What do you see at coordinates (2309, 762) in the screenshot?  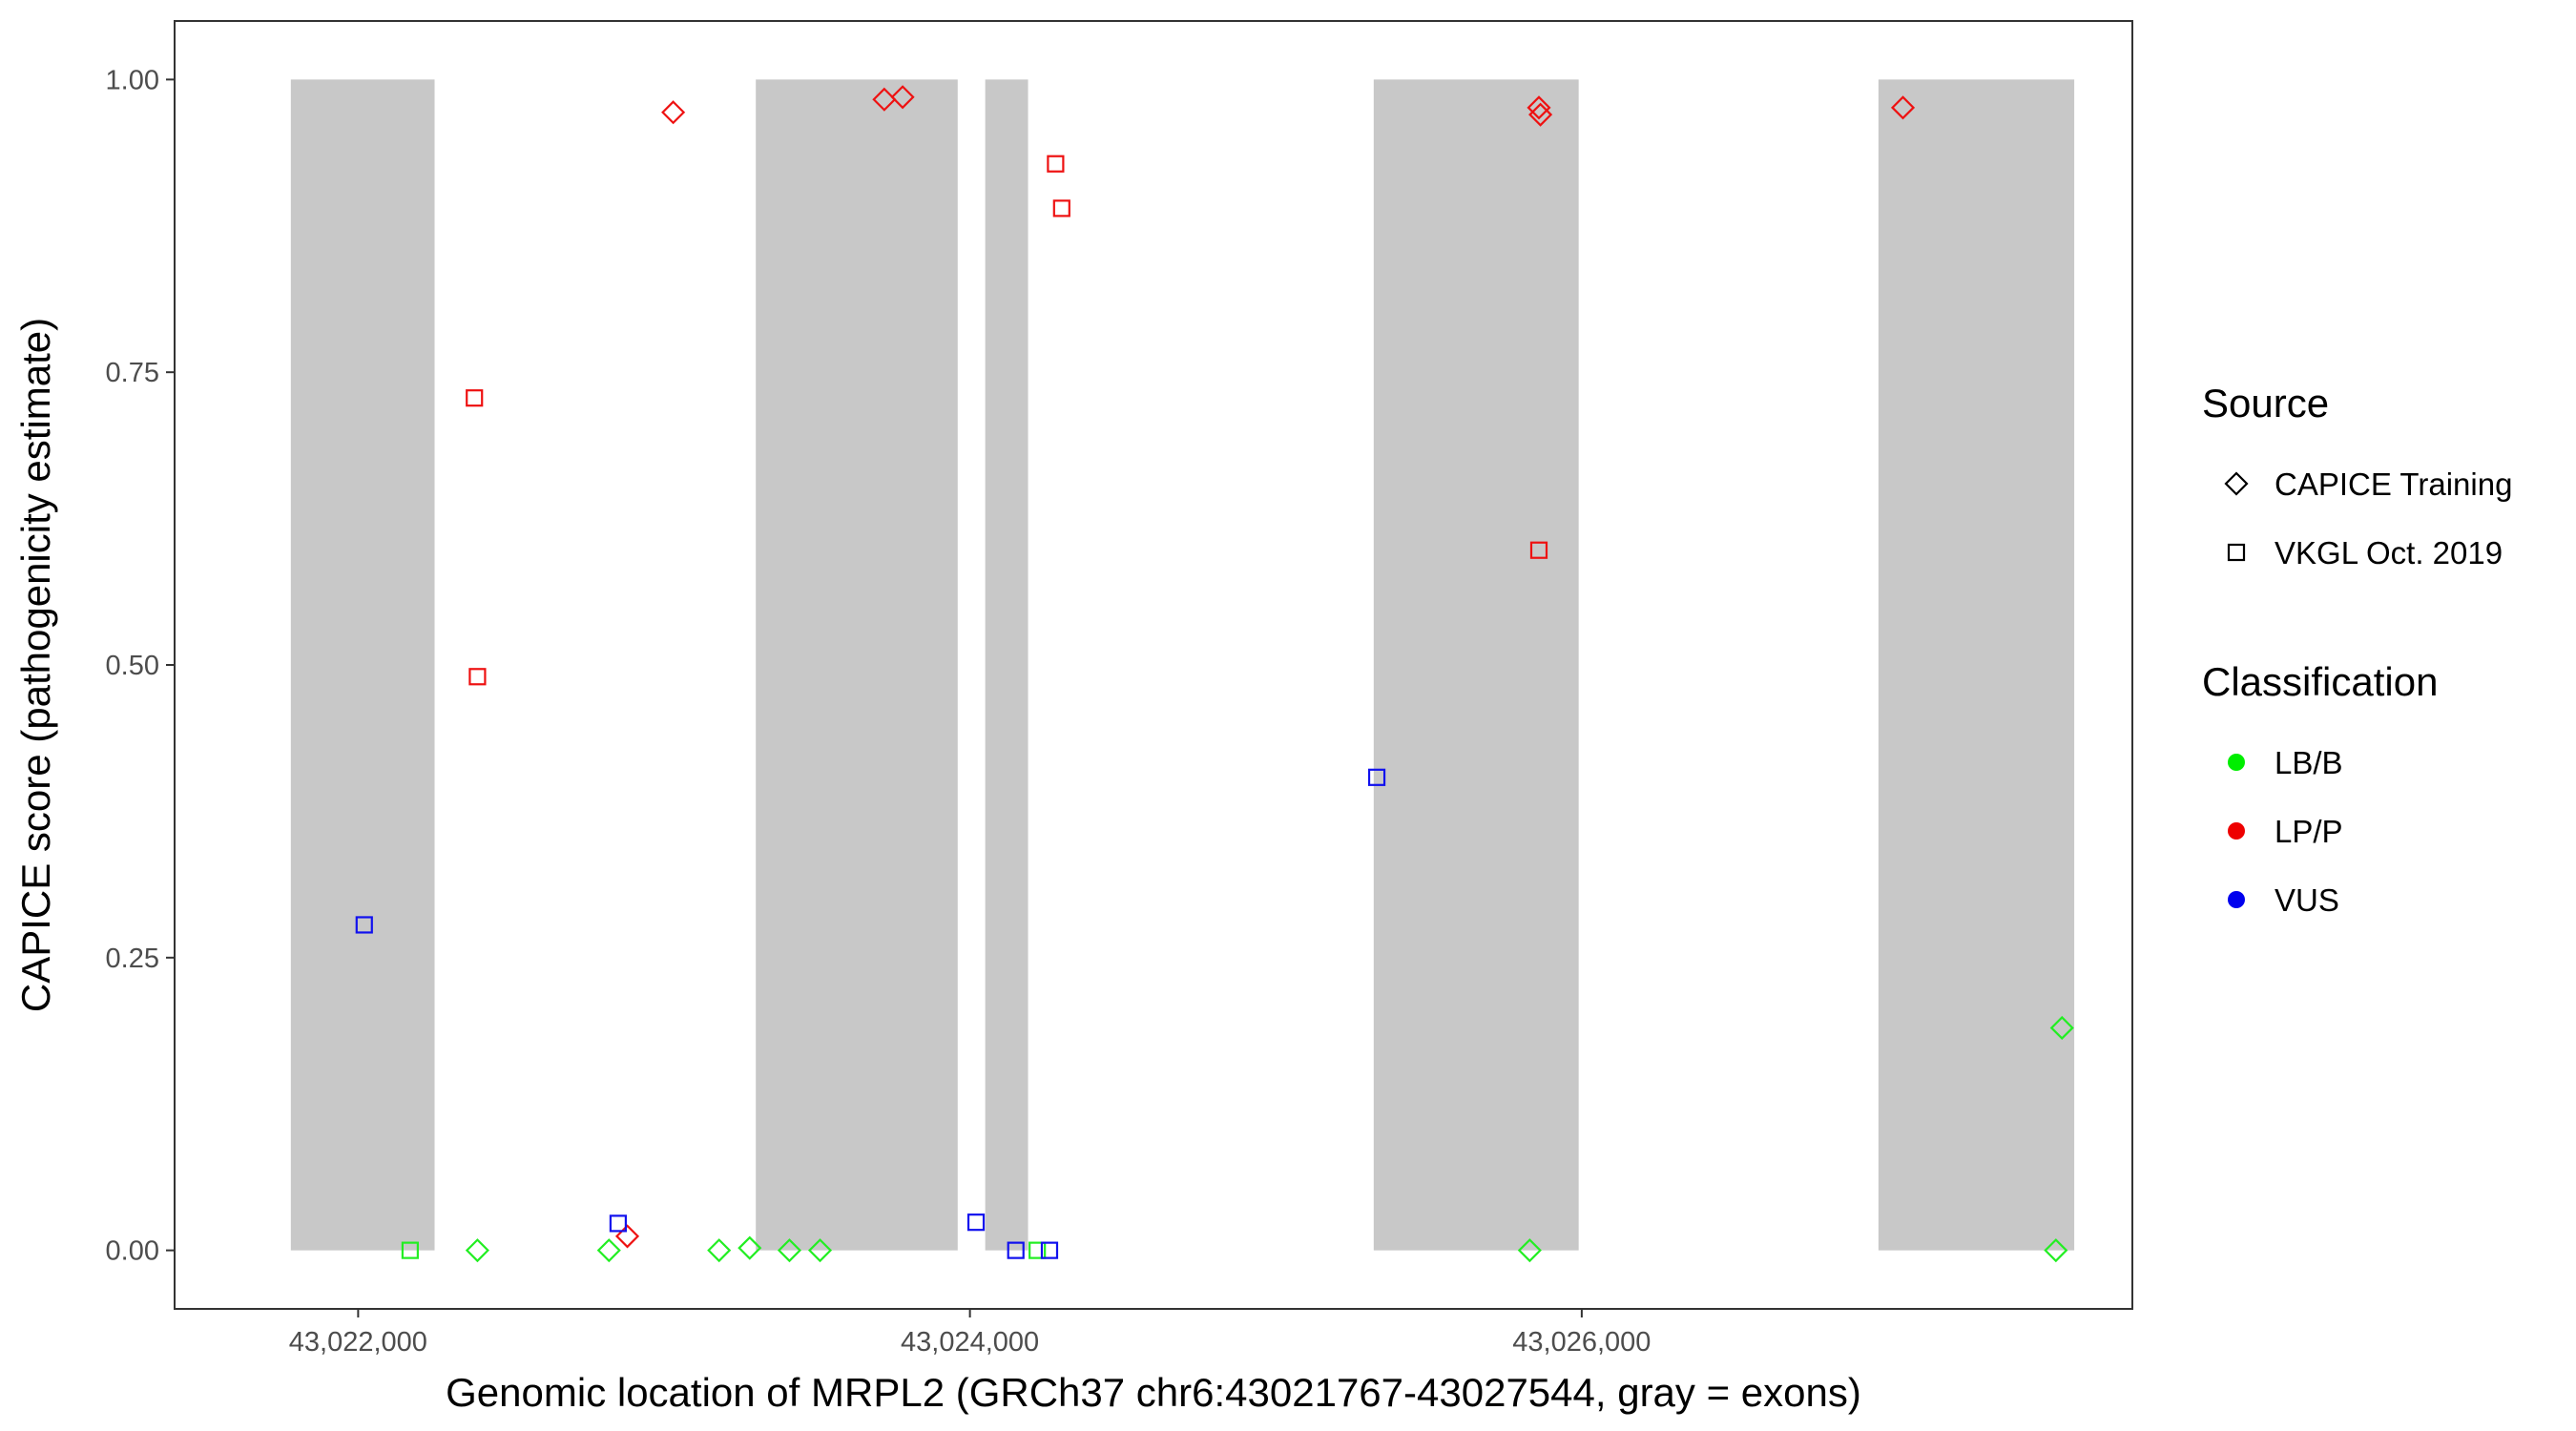 I see `legend-entry-label: LB/B` at bounding box center [2309, 762].